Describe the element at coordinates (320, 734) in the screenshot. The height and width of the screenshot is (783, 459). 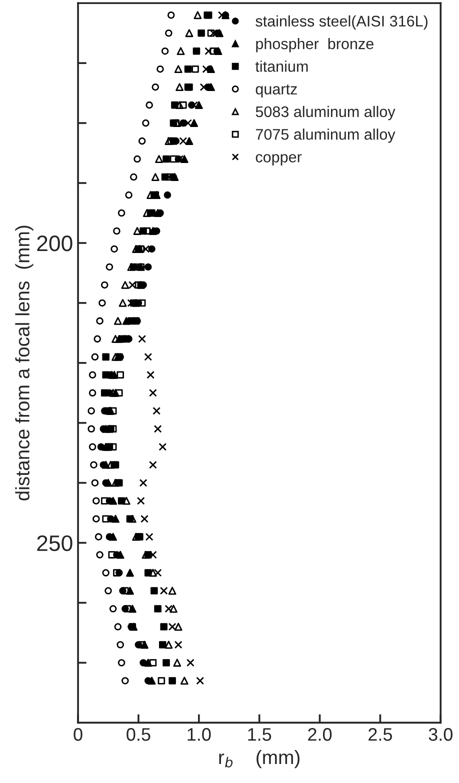
I see `x-tick-label: 2.0` at that location.